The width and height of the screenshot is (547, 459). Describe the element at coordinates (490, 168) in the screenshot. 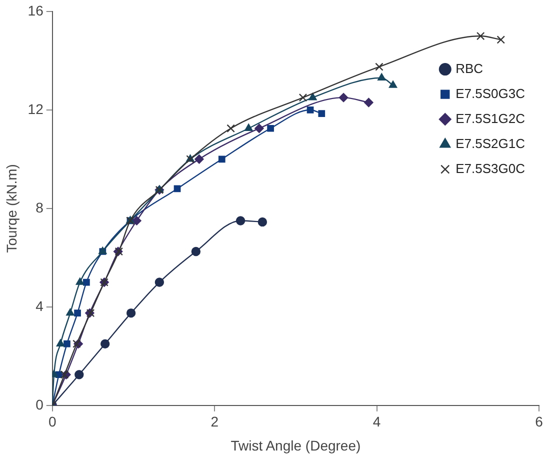

I see `legend-label: E7.5S3G0C` at that location.